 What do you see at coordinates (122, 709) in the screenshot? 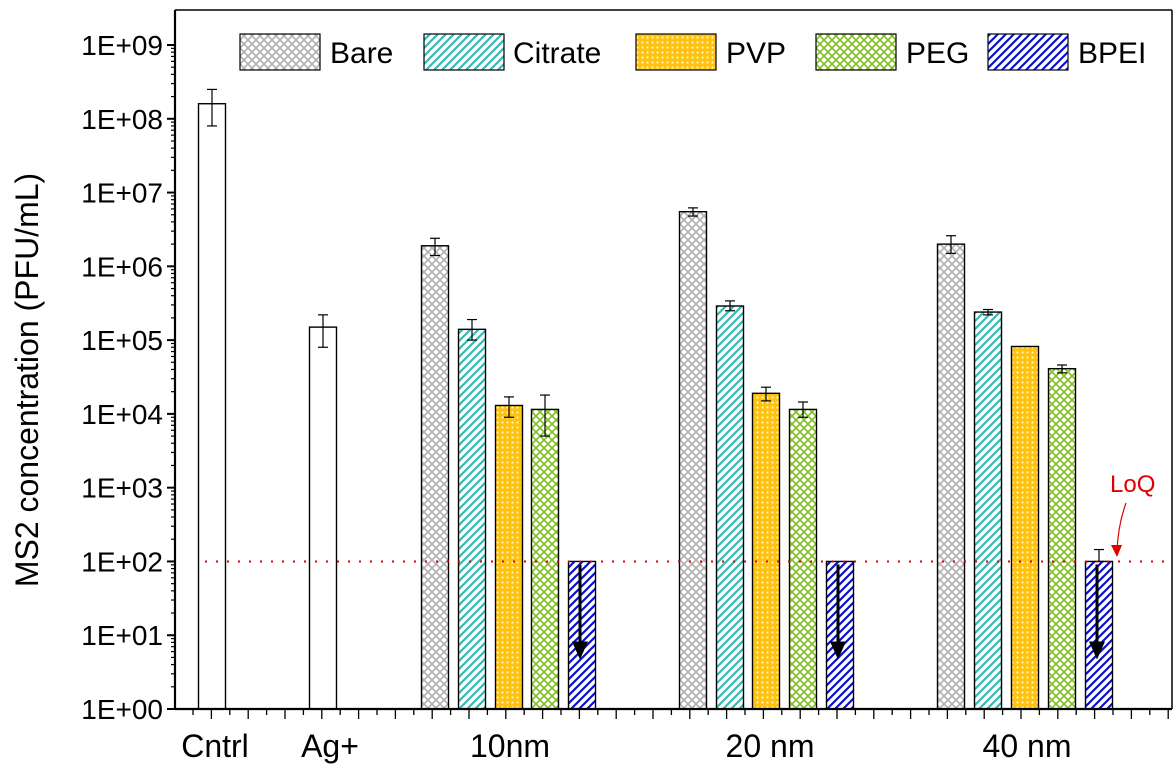
I see `y-tick-label: 1E+00` at bounding box center [122, 709].